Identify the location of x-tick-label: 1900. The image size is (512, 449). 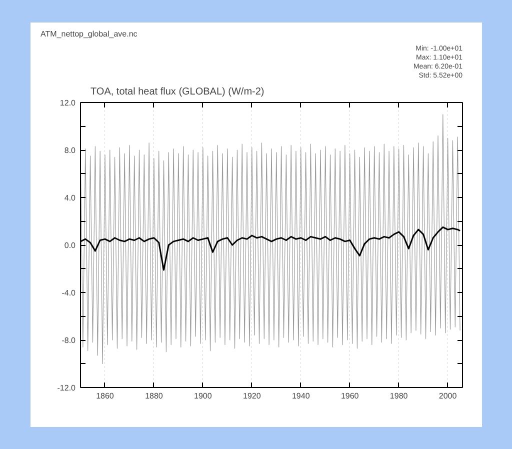
(203, 396).